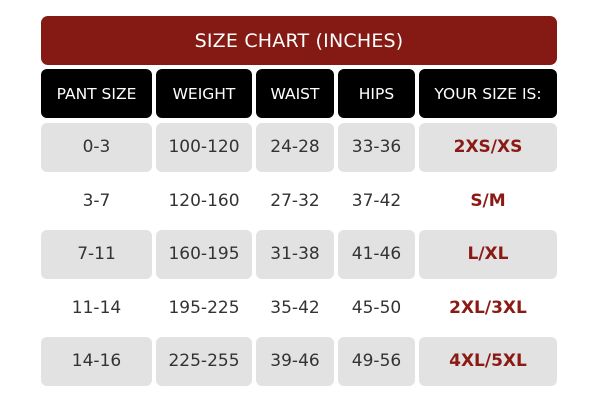  What do you see at coordinates (96, 147) in the screenshot?
I see `cell-pant-size: 0-3` at bounding box center [96, 147].